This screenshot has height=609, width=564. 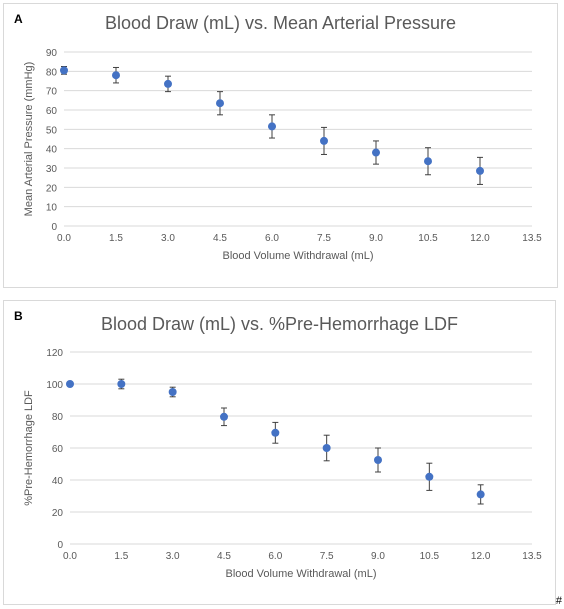 I want to click on chart-title: Blood Draw (mL) vs. %Pre-Hemorrhage LDF, so click(x=279, y=324).